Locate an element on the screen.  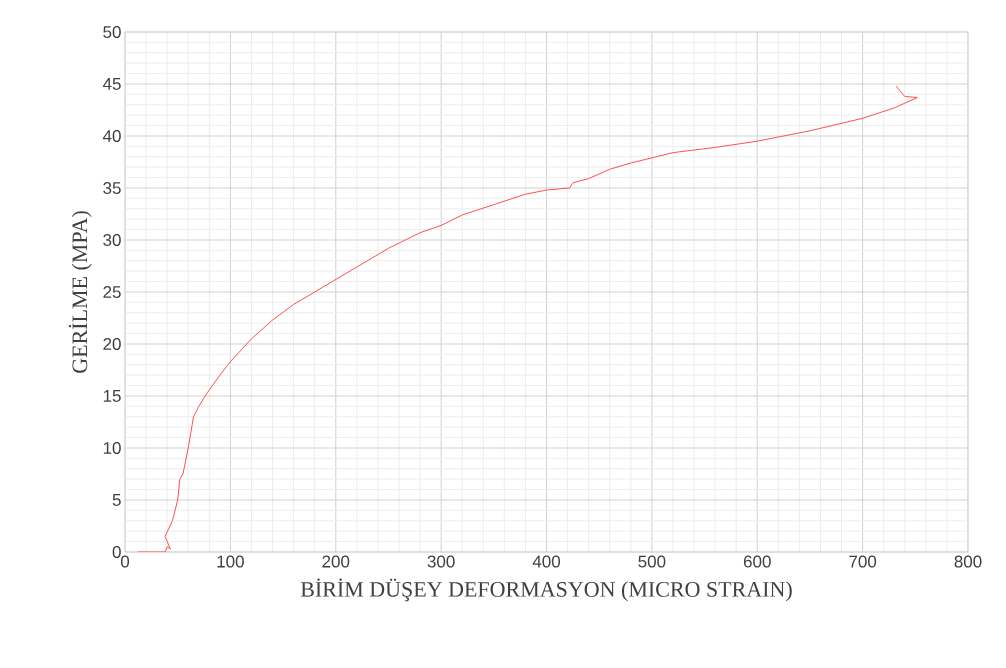
y-tick-label: 5 is located at coordinates (116, 500).